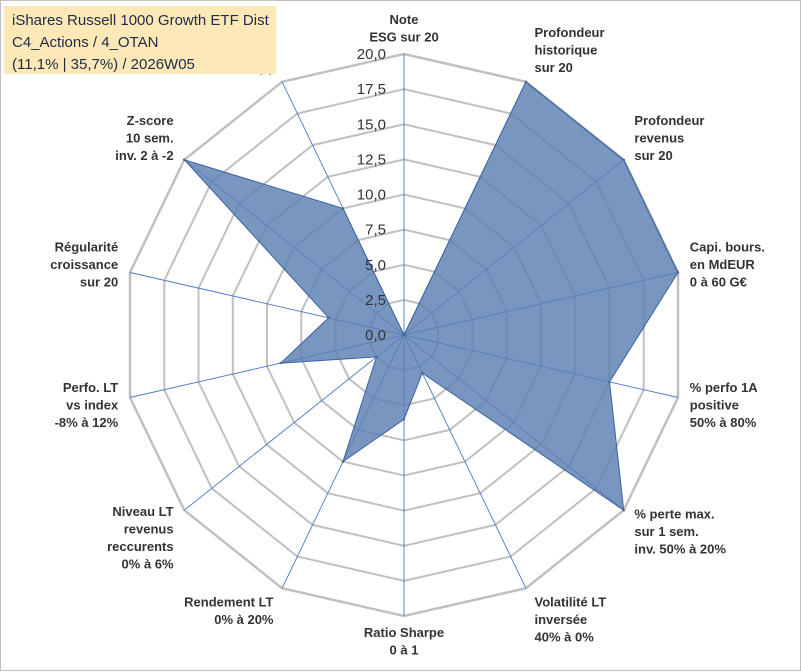  What do you see at coordinates (140, 20) in the screenshot?
I see `title-line-fund: iShares Russell 1000 Growth ETF Dist` at bounding box center [140, 20].